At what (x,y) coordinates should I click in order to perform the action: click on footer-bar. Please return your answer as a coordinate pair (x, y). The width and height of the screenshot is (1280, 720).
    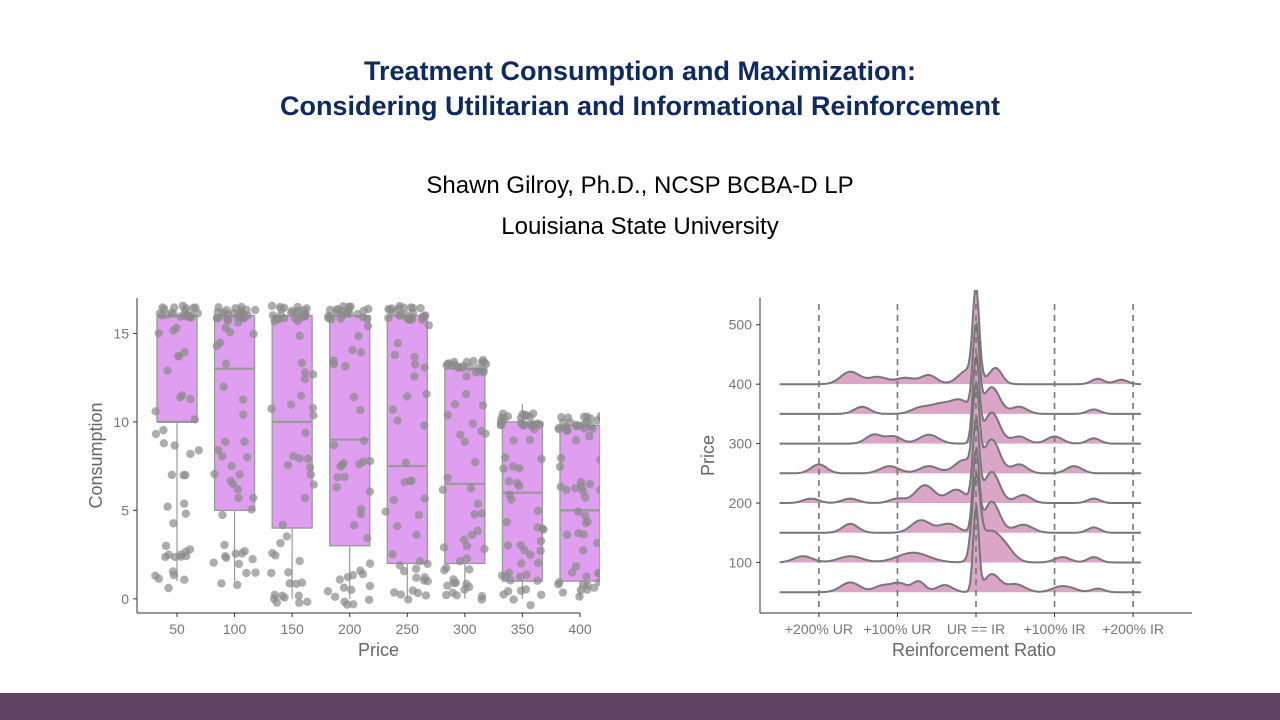
    Looking at the image, I should click on (640, 706).